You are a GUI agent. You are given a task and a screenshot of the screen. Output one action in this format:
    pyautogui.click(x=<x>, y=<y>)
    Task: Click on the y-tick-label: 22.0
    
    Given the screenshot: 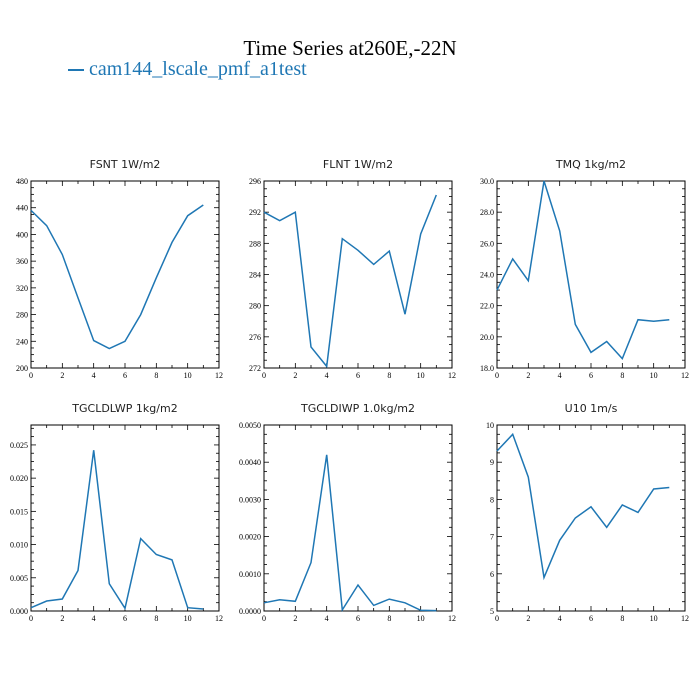 What is the action you would take?
    pyautogui.click(x=487, y=306)
    